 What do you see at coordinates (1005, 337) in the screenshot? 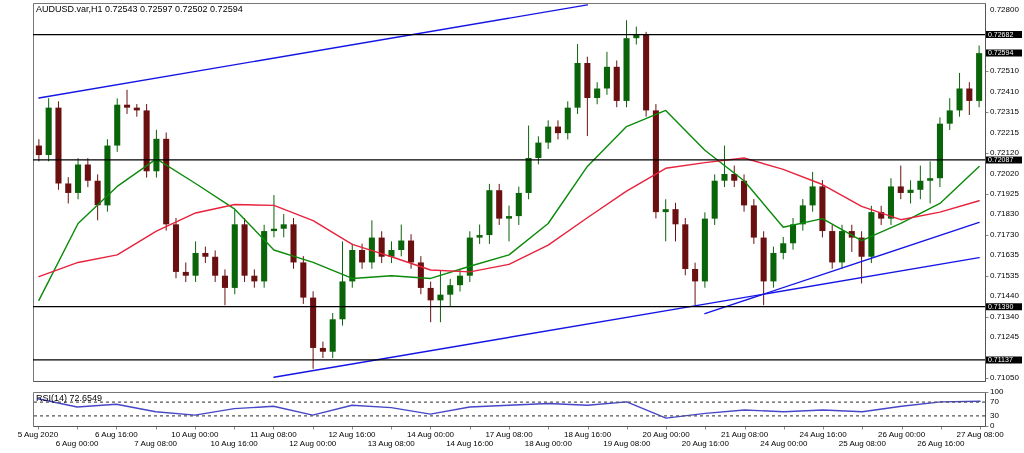
I see `y-tick-label: 0.71245` at bounding box center [1005, 337].